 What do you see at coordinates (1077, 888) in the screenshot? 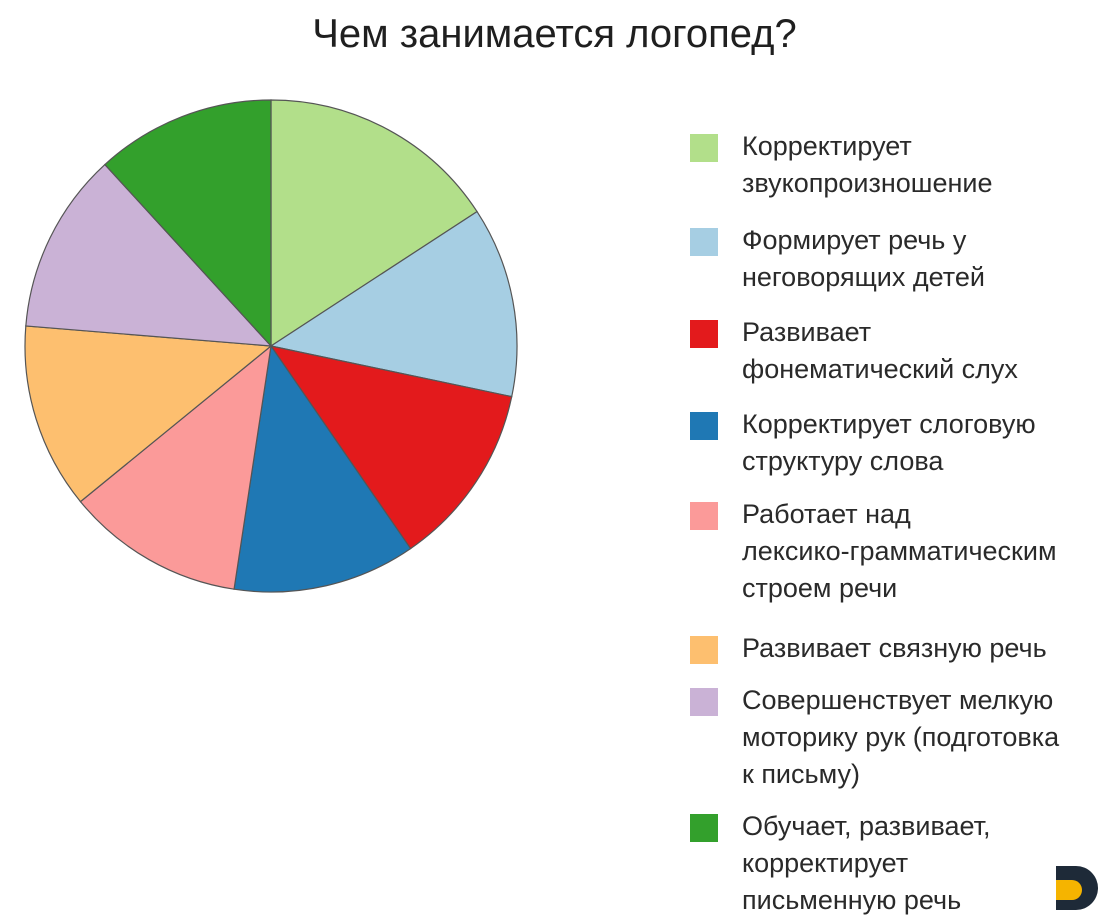
I see `logo-icon` at bounding box center [1077, 888].